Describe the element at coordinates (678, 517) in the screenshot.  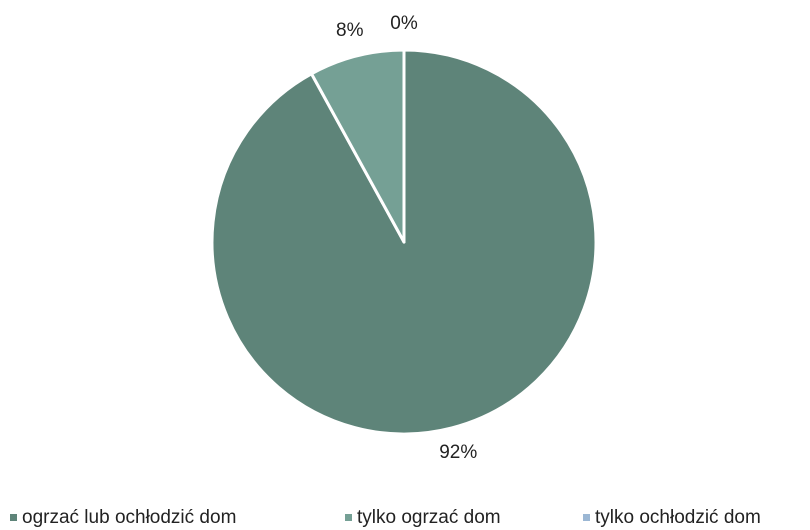
I see `legend-label: tylko ochłodzić dom` at that location.